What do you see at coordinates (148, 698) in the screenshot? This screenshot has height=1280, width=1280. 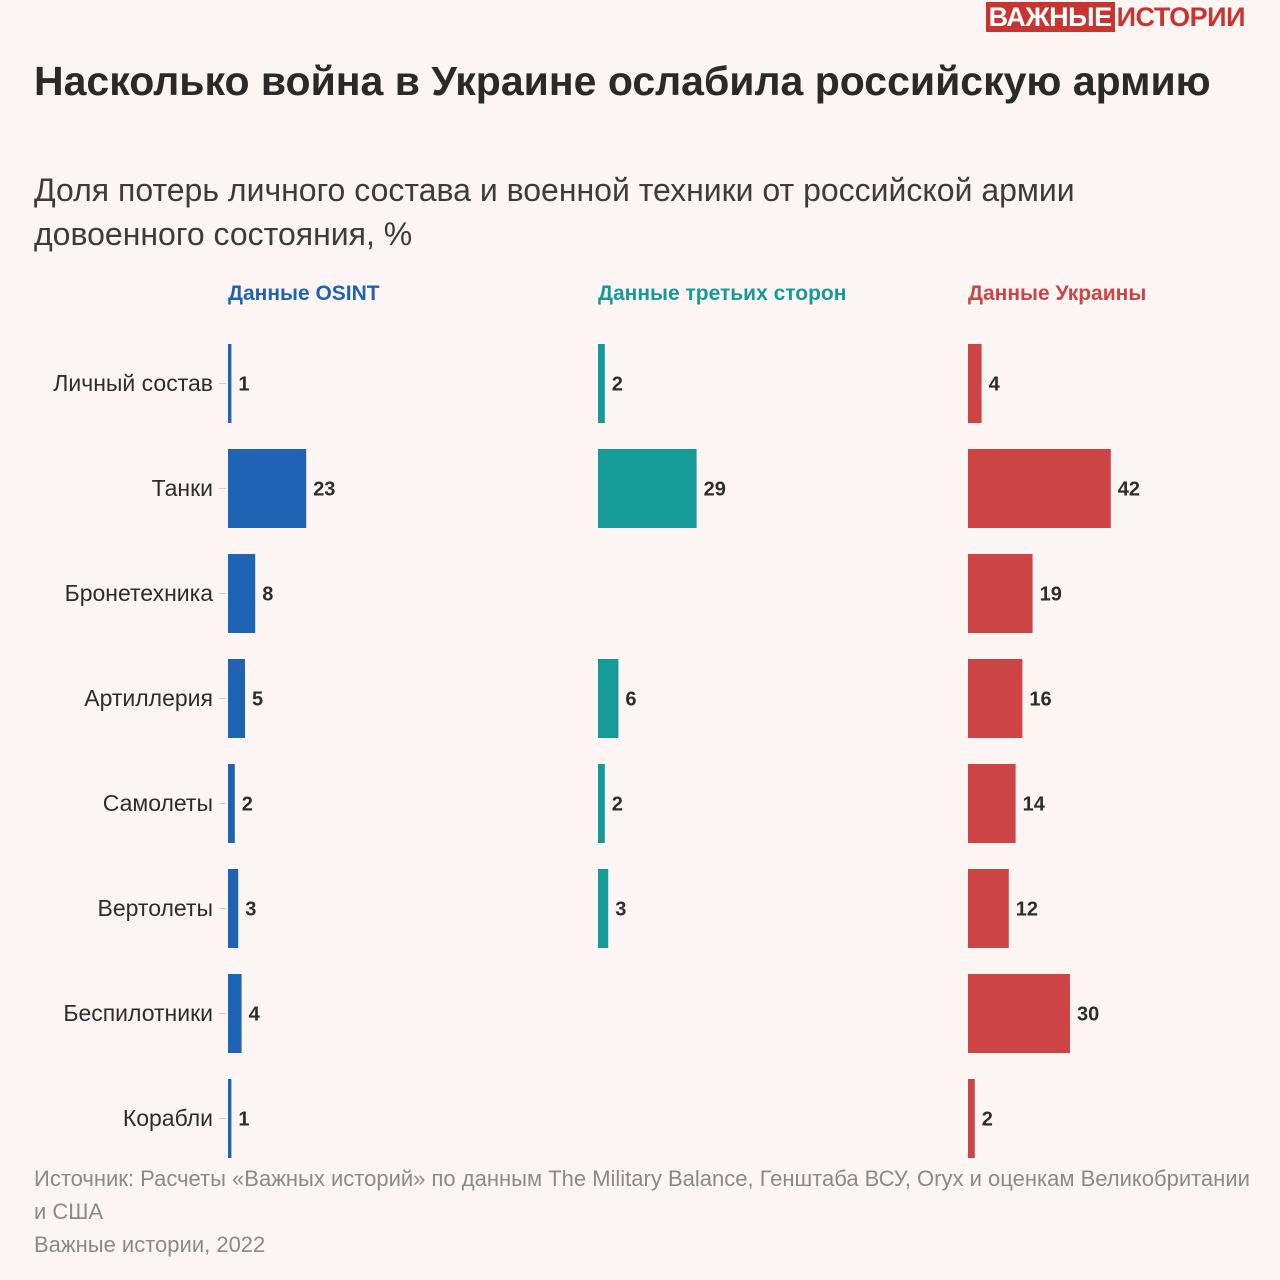 I see `category-label-artillery: Артиллерия` at bounding box center [148, 698].